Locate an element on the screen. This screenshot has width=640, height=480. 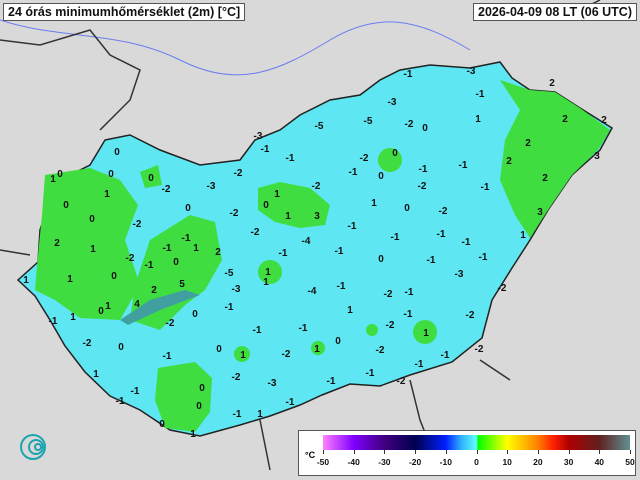
legend-tick-label: -10 is located at coordinates (445, 462).